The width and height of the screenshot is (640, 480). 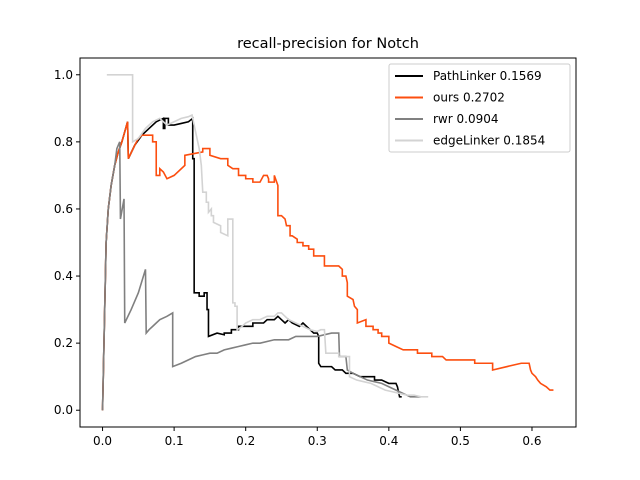 What do you see at coordinates (63, 142) in the screenshot?
I see `y-tick-label: 0.8` at bounding box center [63, 142].